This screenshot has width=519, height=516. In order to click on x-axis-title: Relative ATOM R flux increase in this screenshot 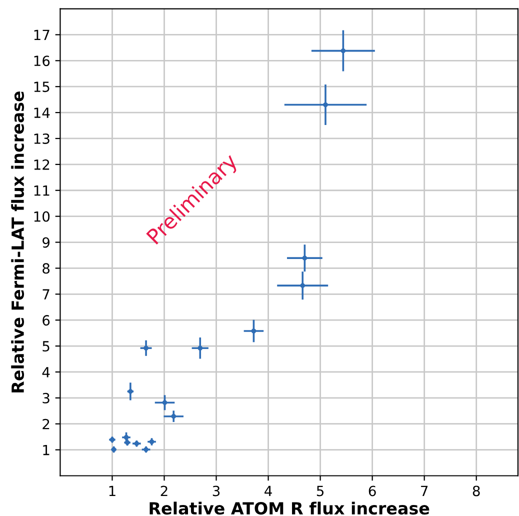, I will do `click(290, 508)`.